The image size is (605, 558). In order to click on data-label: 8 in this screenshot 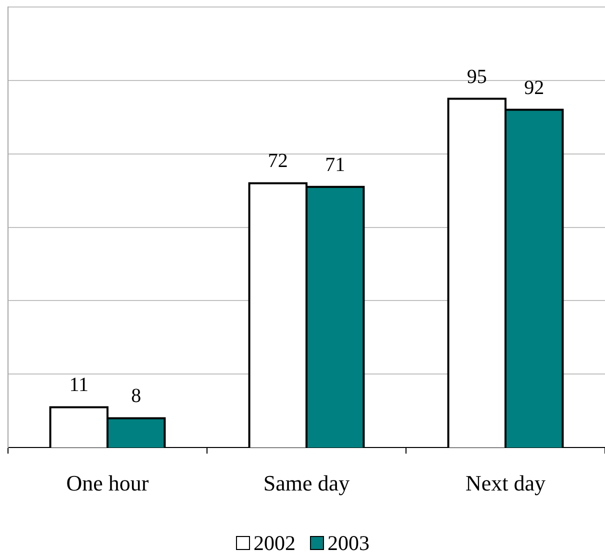, I will do `click(136, 396)`.